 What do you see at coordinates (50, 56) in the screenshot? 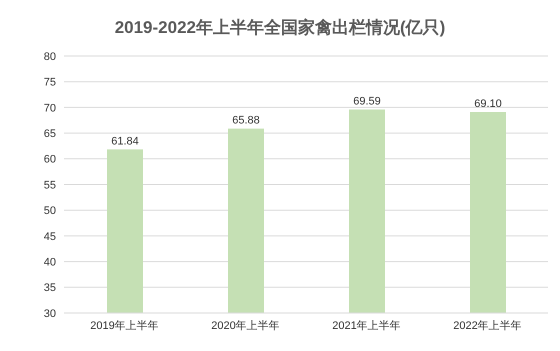
I see `y-tick-label: 80` at bounding box center [50, 56].